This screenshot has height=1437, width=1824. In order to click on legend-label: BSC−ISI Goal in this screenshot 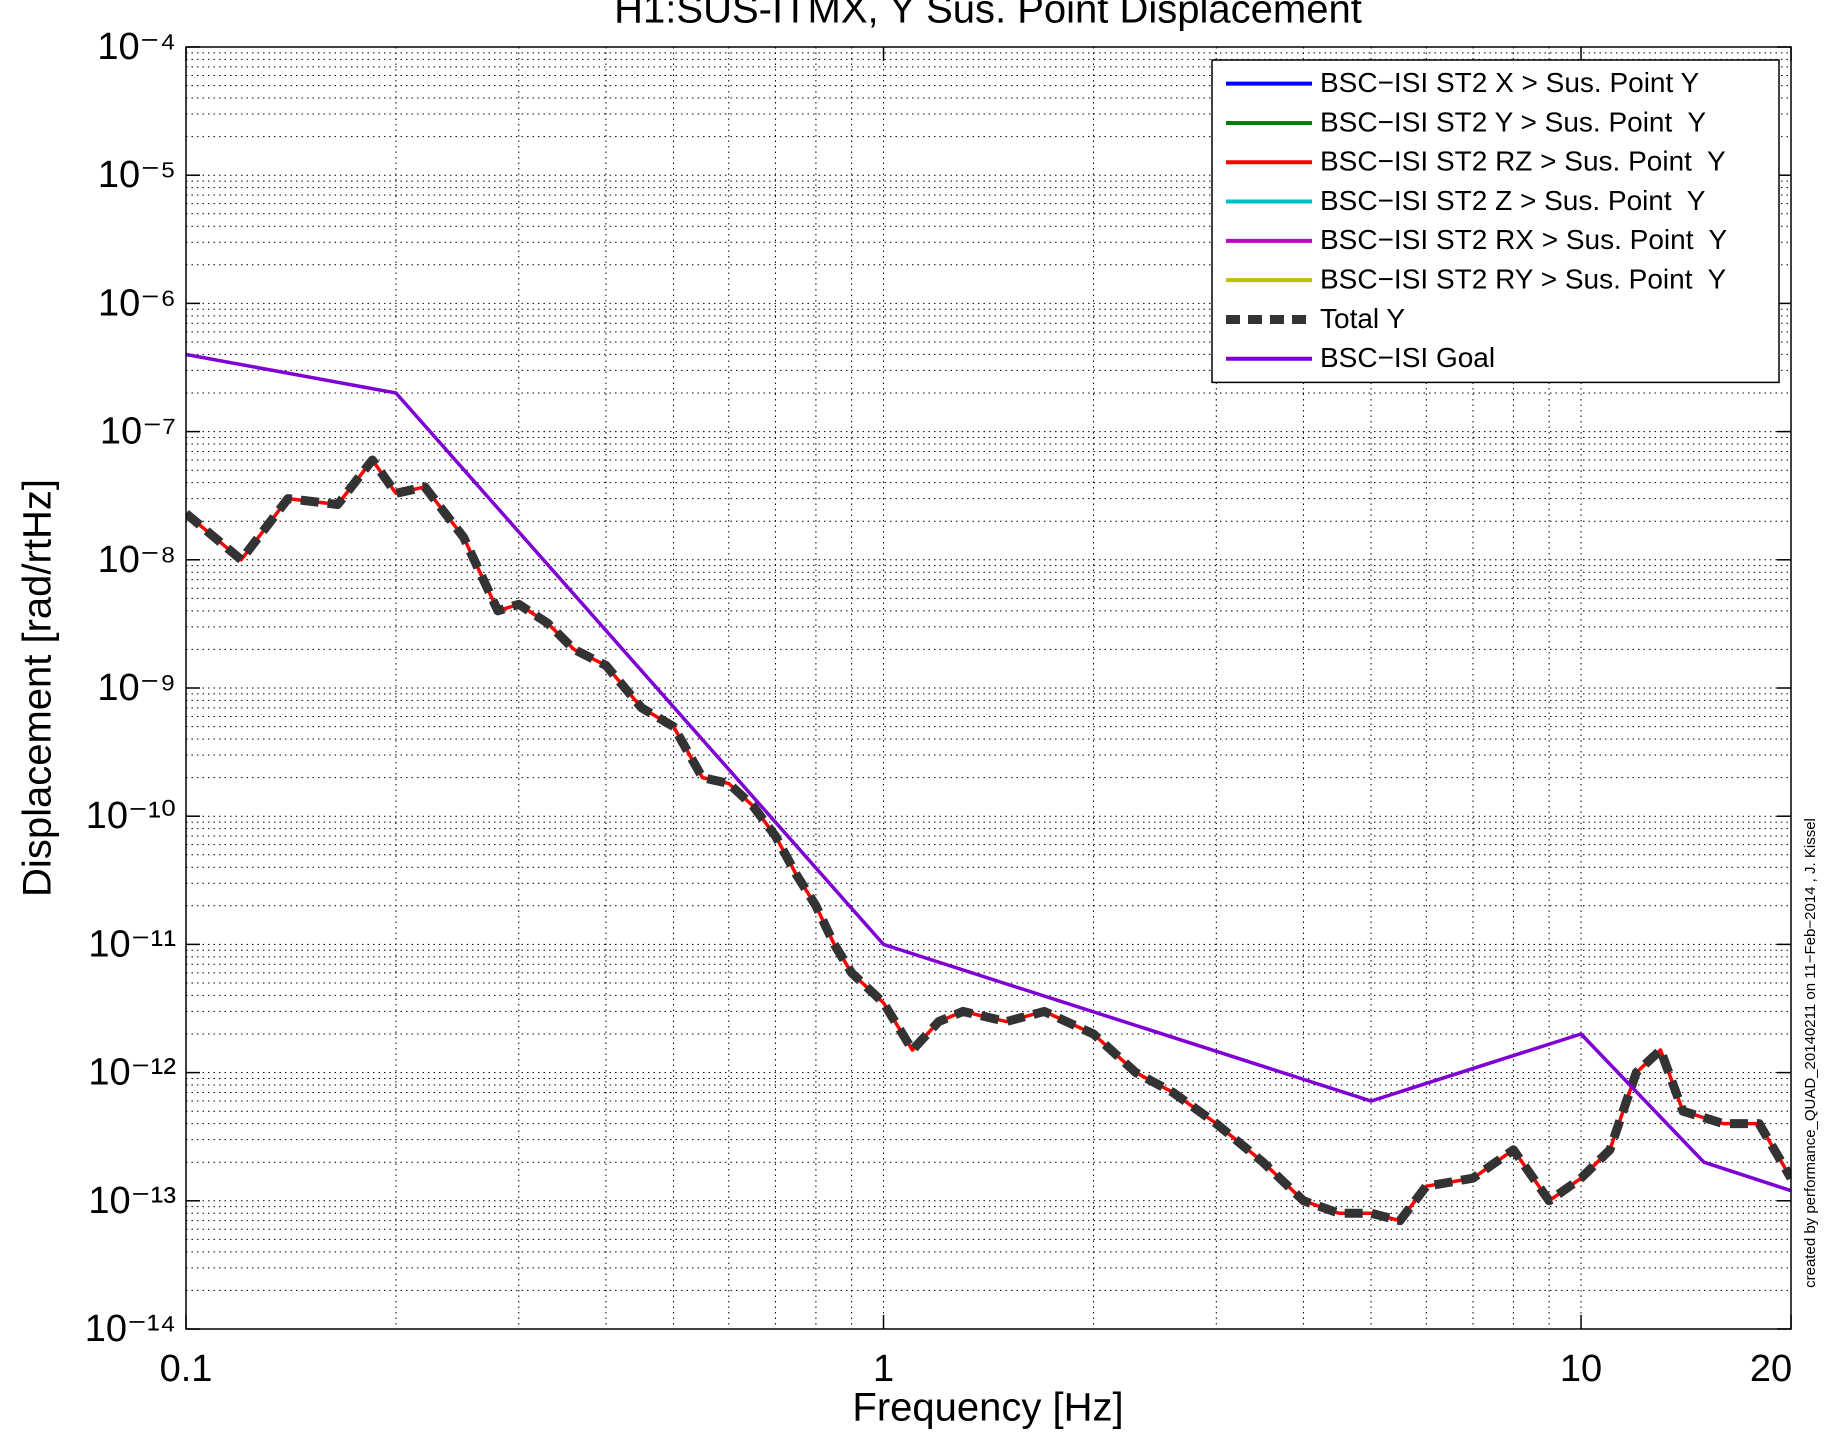, I will do `click(1407, 357)`.